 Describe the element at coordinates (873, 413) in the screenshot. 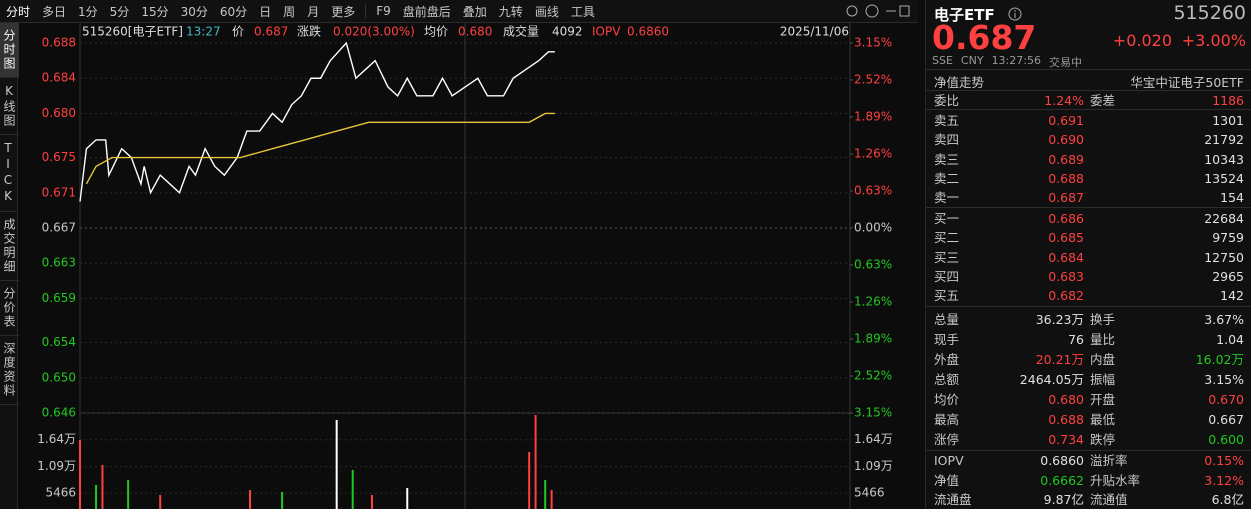

I see `y2-tick-label: 3.15%` at that location.